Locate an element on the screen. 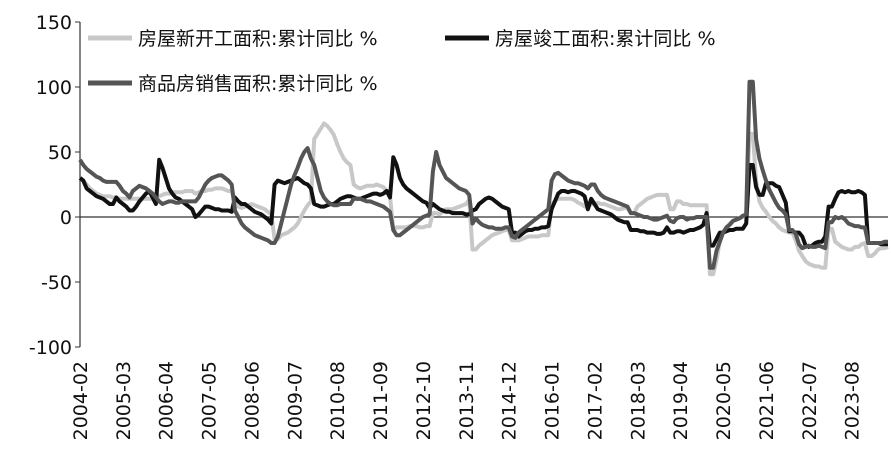 This screenshot has width=891, height=473. x-tick-label: 2016-01 is located at coordinates (553, 400).